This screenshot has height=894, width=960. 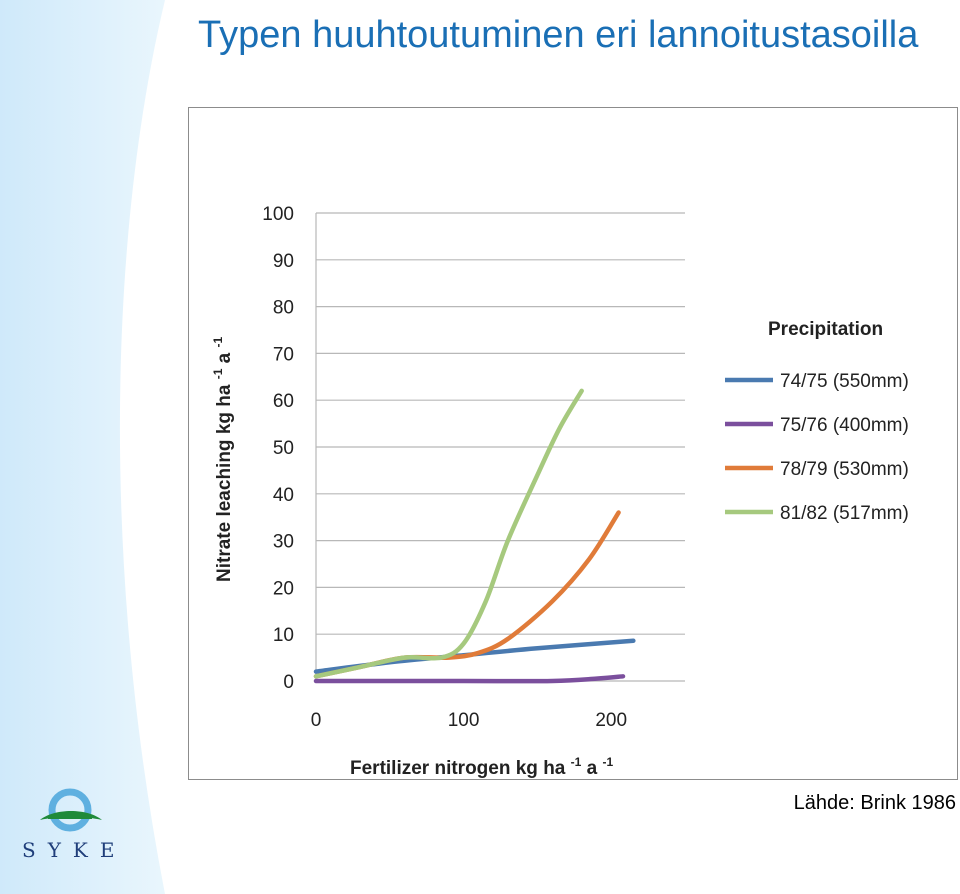 What do you see at coordinates (283, 308) in the screenshot?
I see `y-tick-label: 80` at bounding box center [283, 308].